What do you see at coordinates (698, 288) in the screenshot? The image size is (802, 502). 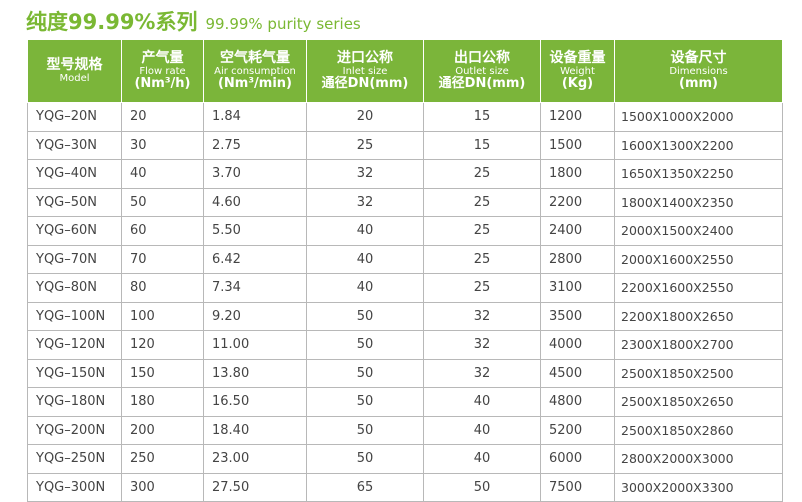 I see `cell-dimensions: 2200X1600X2550` at bounding box center [698, 288].